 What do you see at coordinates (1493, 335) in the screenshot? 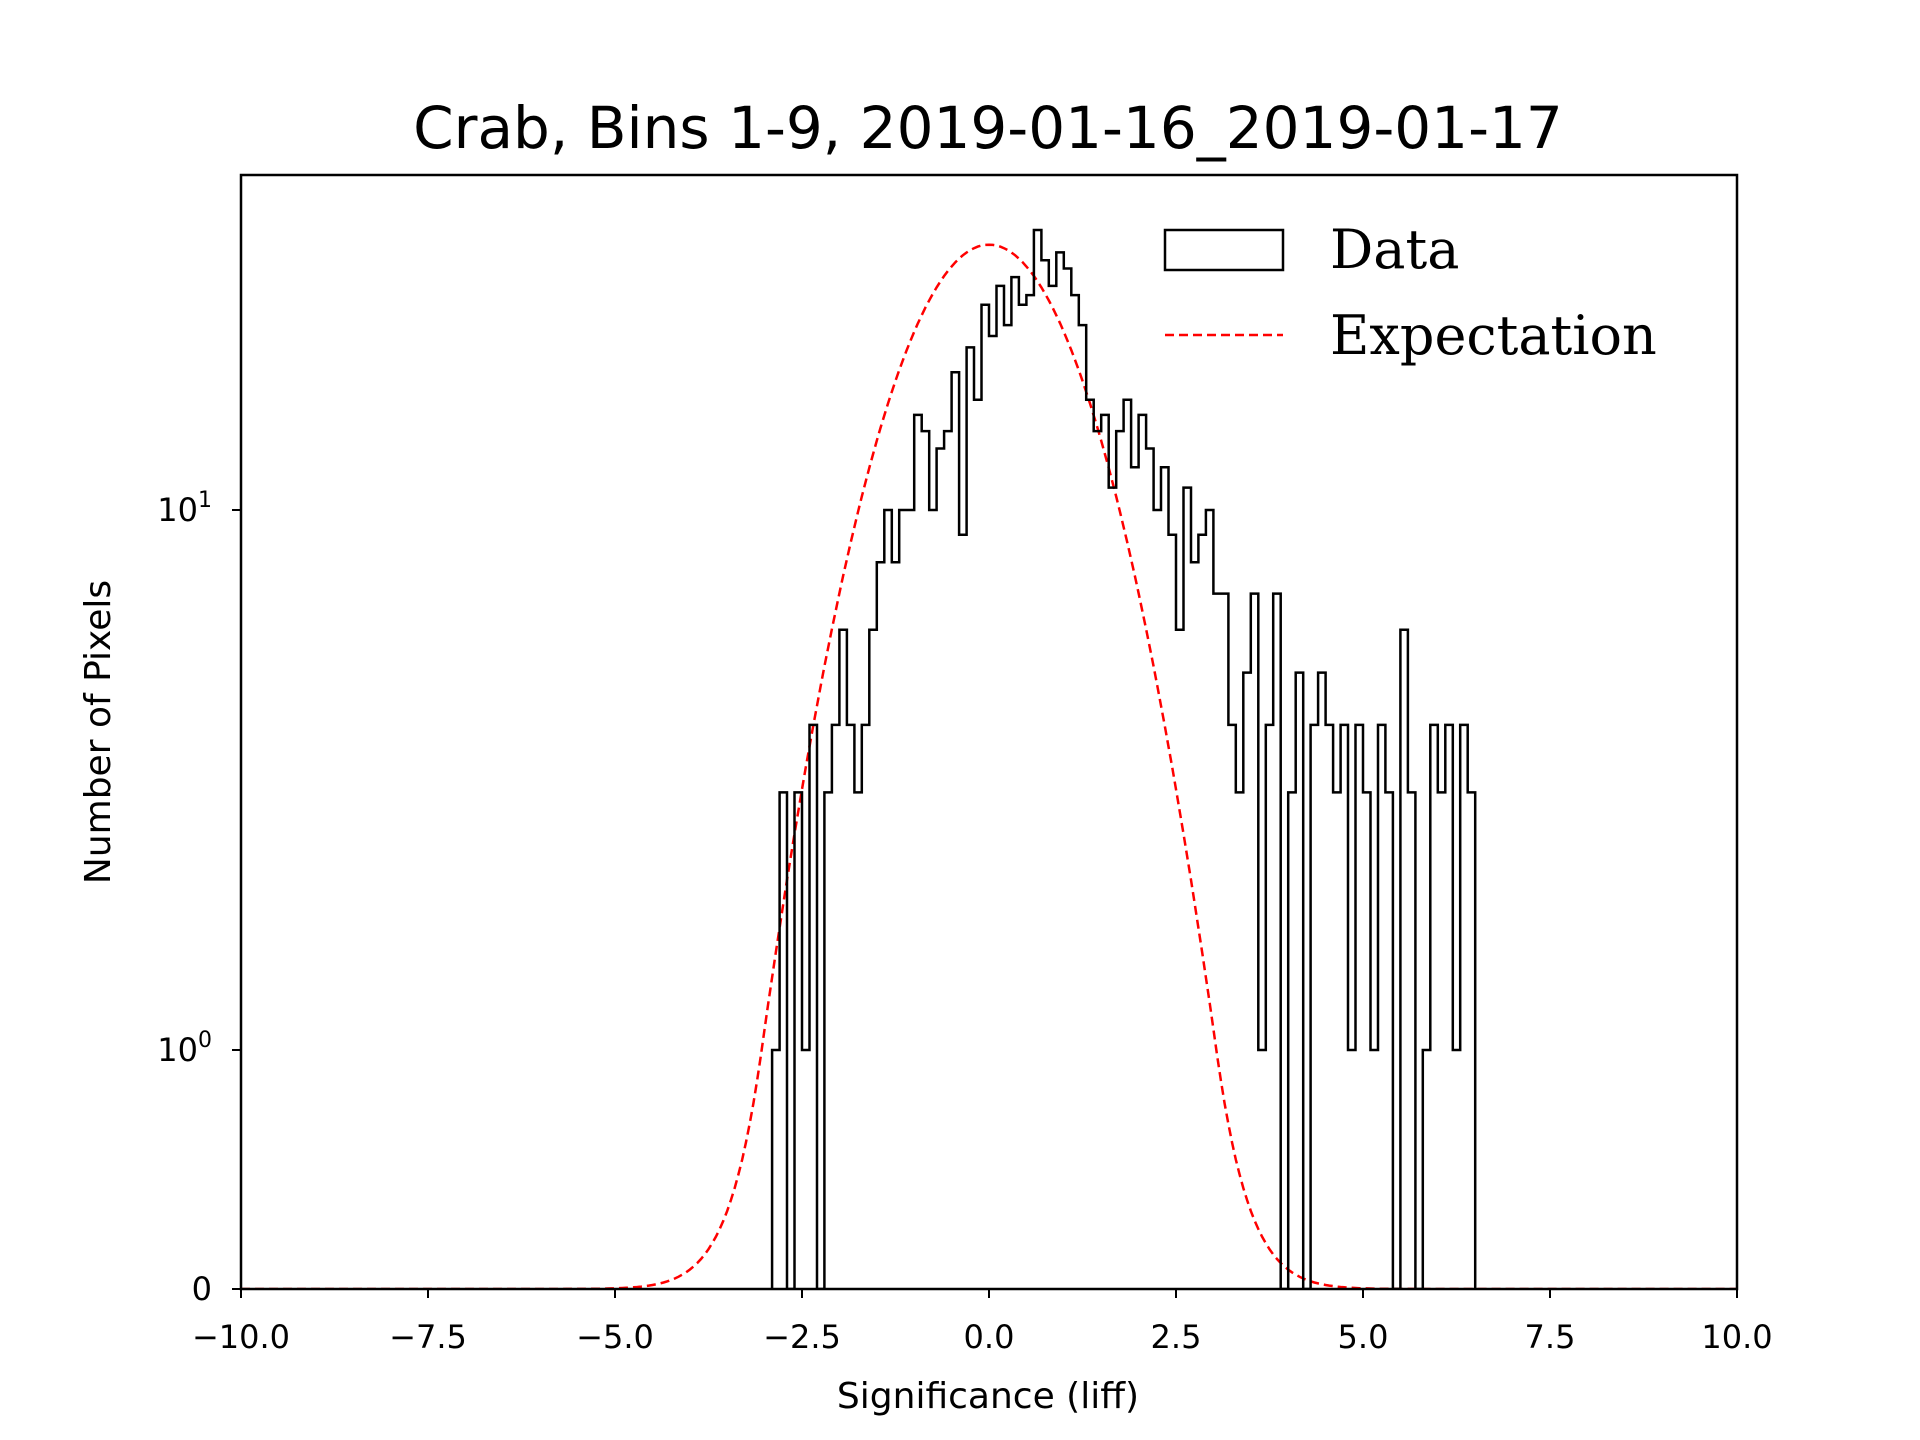
I see `legend-expectation-label: Expectation` at bounding box center [1493, 335].